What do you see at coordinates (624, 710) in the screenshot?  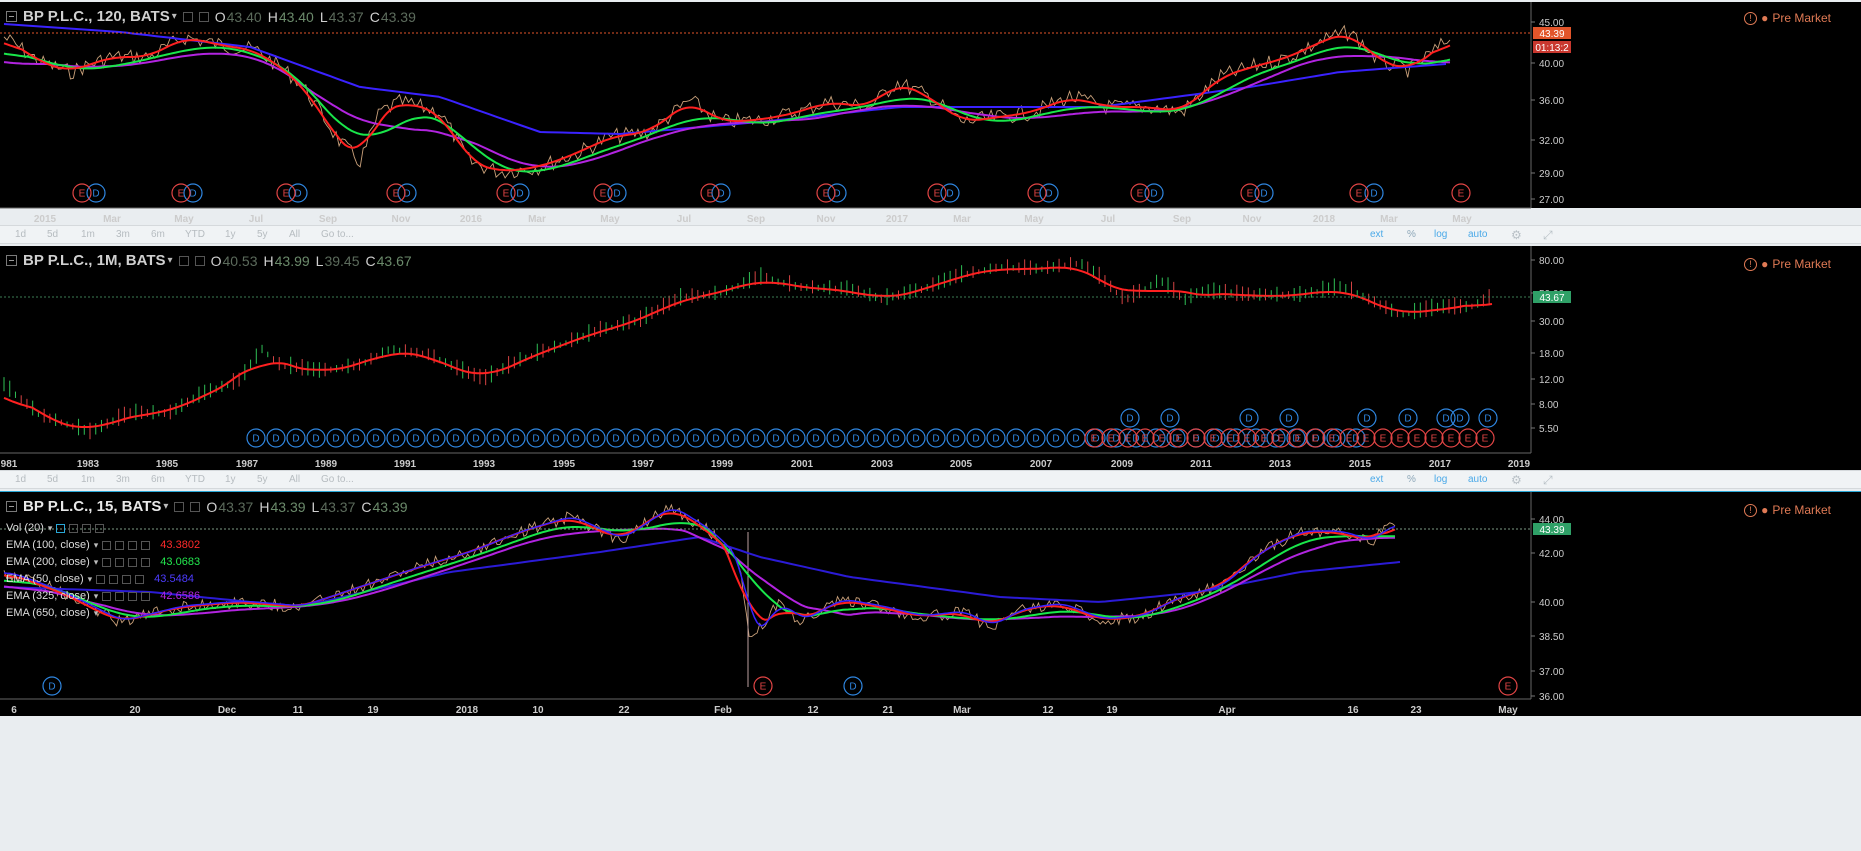 I see `time-tick-label: 22` at bounding box center [624, 710].